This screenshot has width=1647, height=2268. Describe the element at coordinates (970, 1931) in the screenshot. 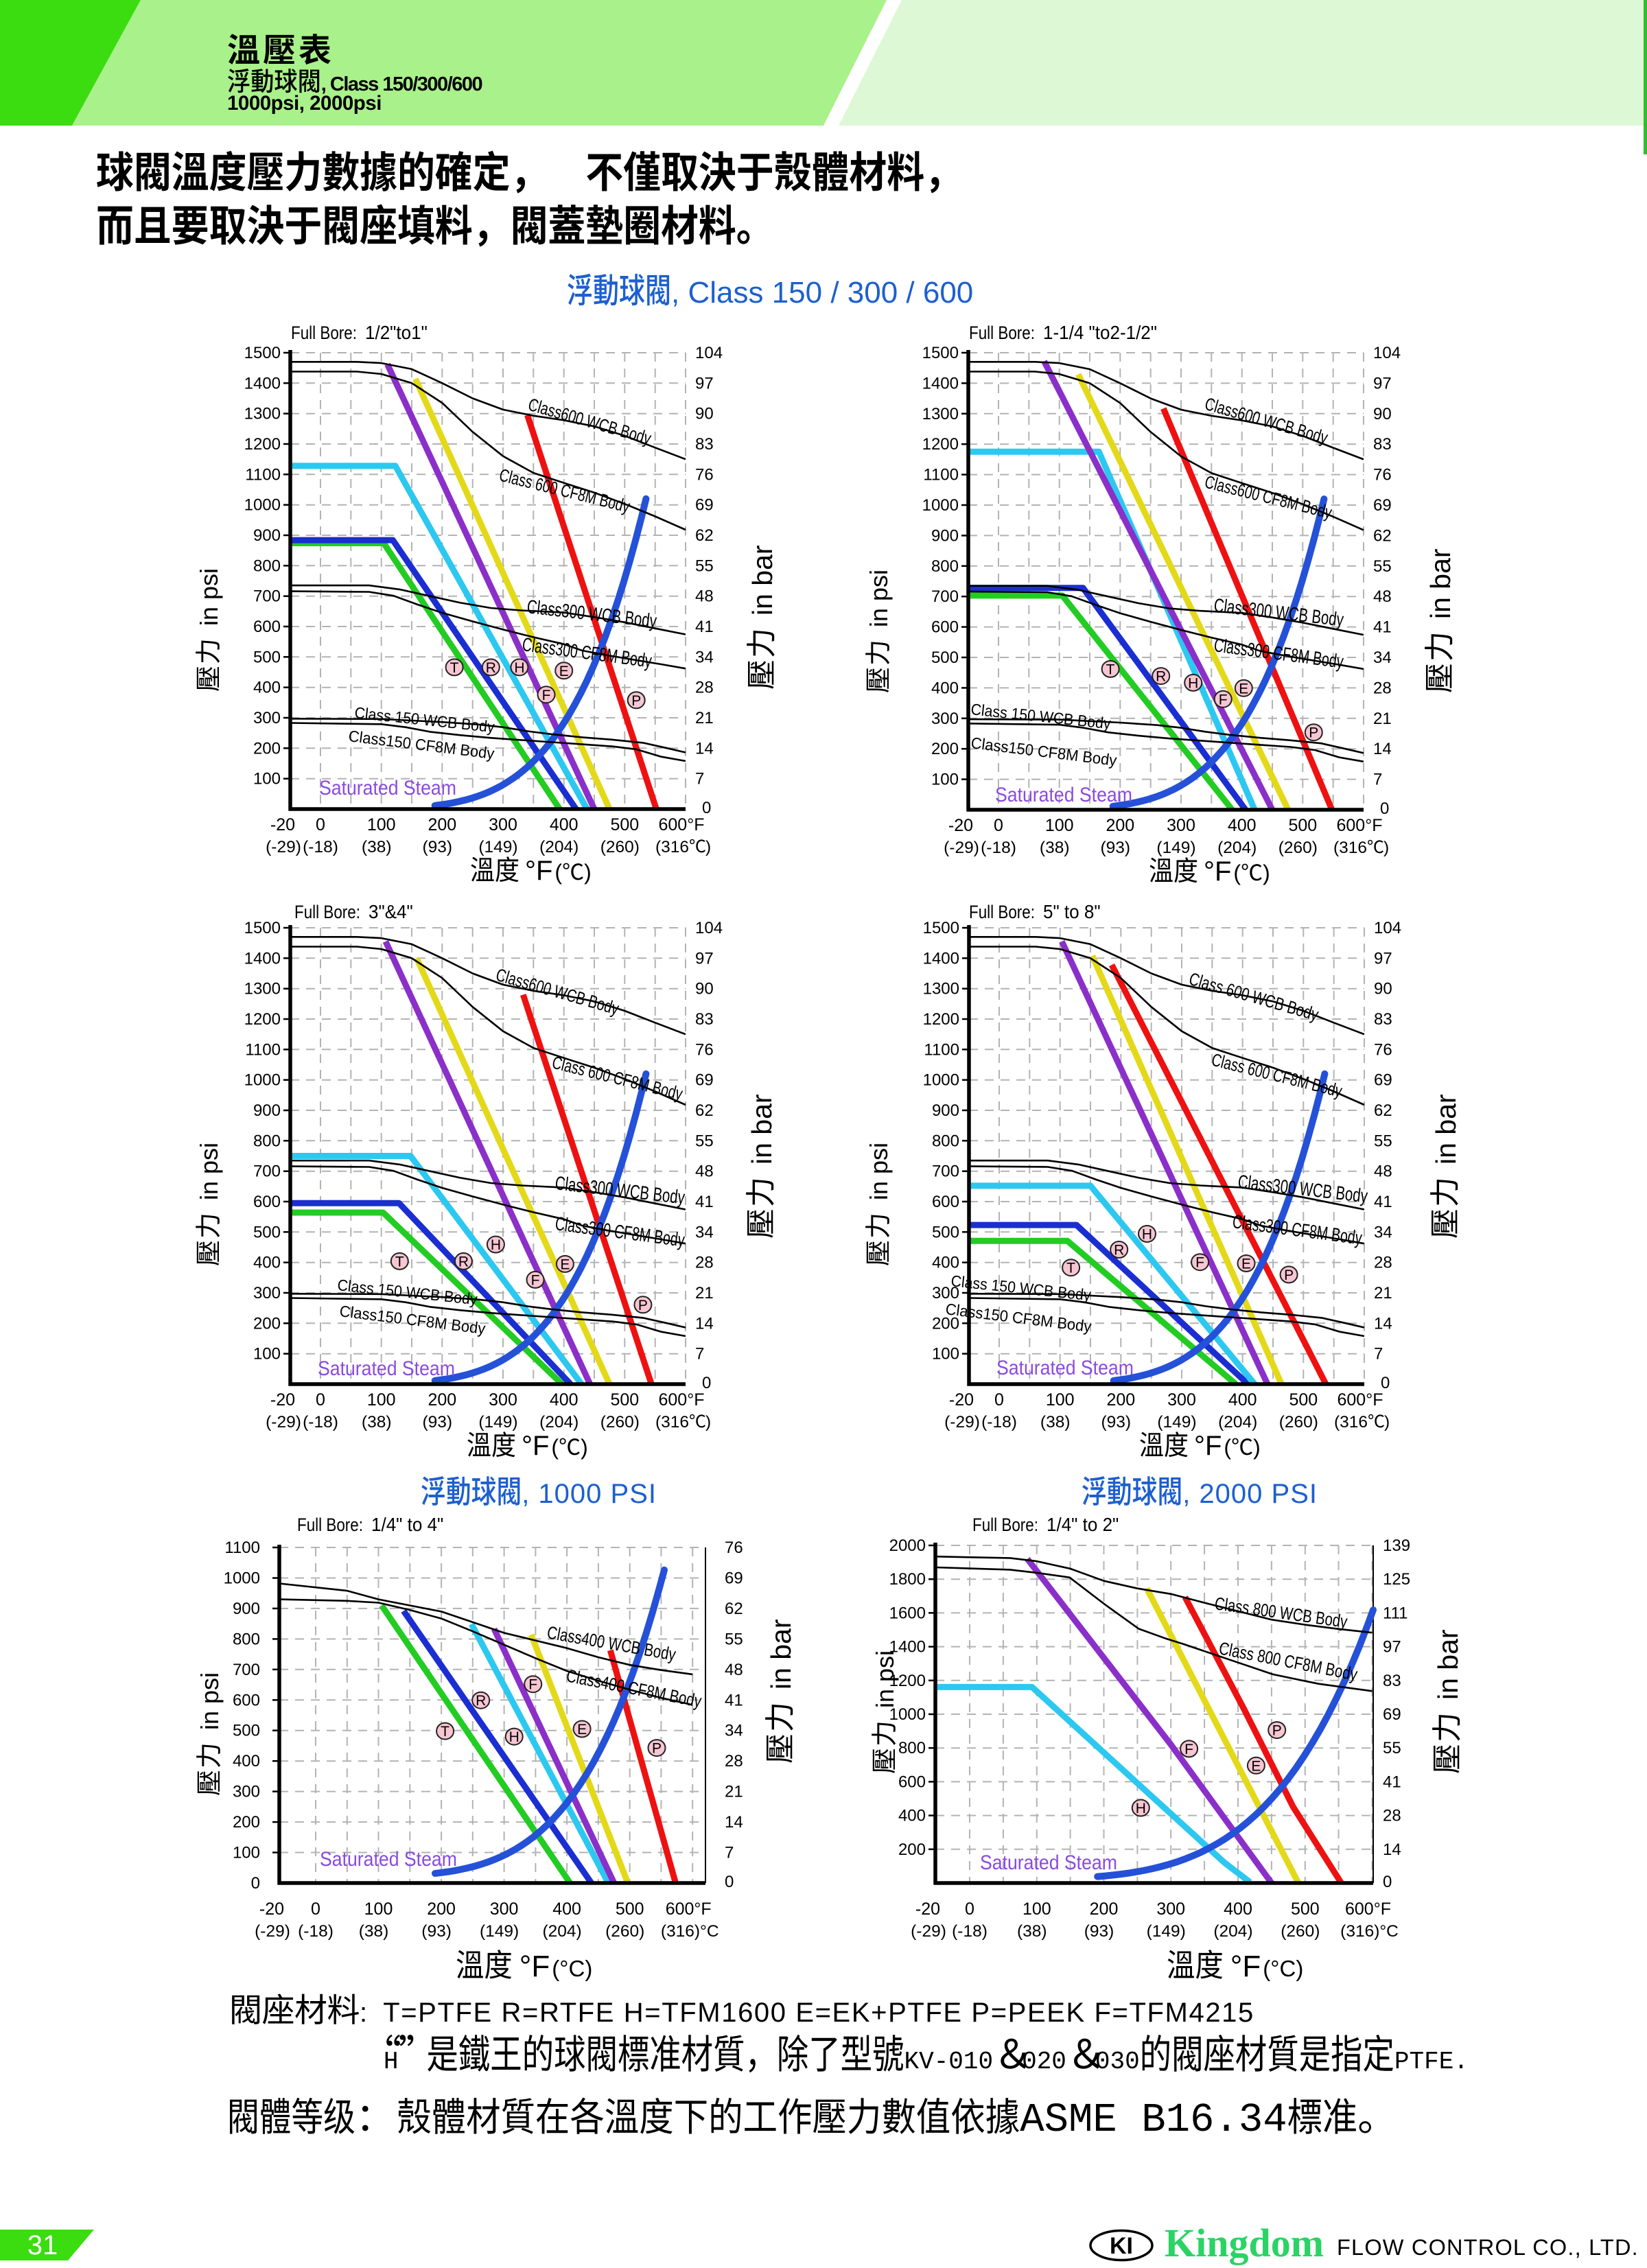

I see `svg-text: (-18)` at that location.